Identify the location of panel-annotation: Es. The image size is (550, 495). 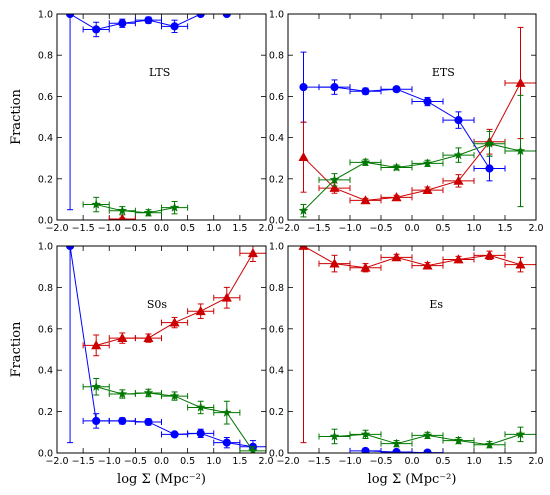
(436, 304).